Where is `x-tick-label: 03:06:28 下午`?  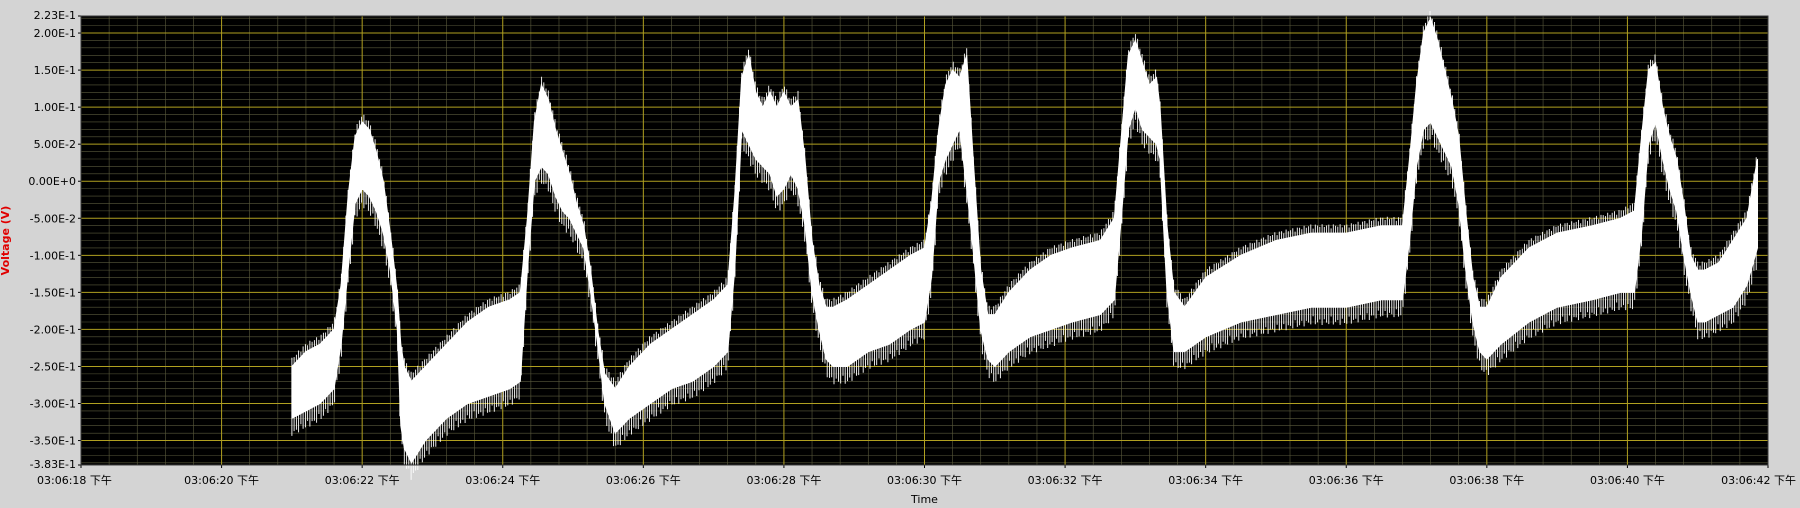
x-tick-label: 03:06:28 下午 is located at coordinates (783, 480).